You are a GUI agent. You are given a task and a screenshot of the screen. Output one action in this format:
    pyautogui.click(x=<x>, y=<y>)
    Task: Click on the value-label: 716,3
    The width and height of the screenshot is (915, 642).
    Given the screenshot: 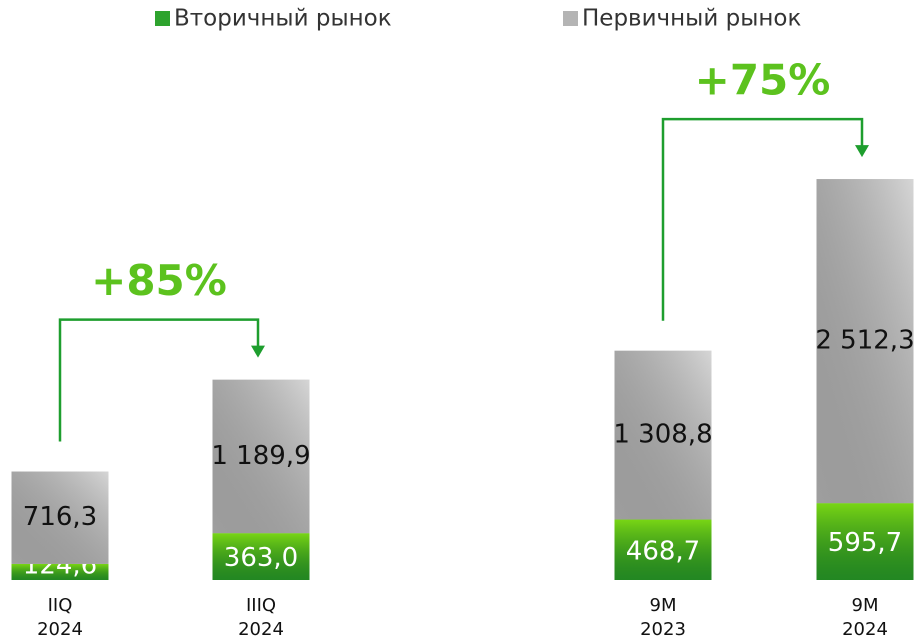 What is the action you would take?
    pyautogui.click(x=60, y=517)
    